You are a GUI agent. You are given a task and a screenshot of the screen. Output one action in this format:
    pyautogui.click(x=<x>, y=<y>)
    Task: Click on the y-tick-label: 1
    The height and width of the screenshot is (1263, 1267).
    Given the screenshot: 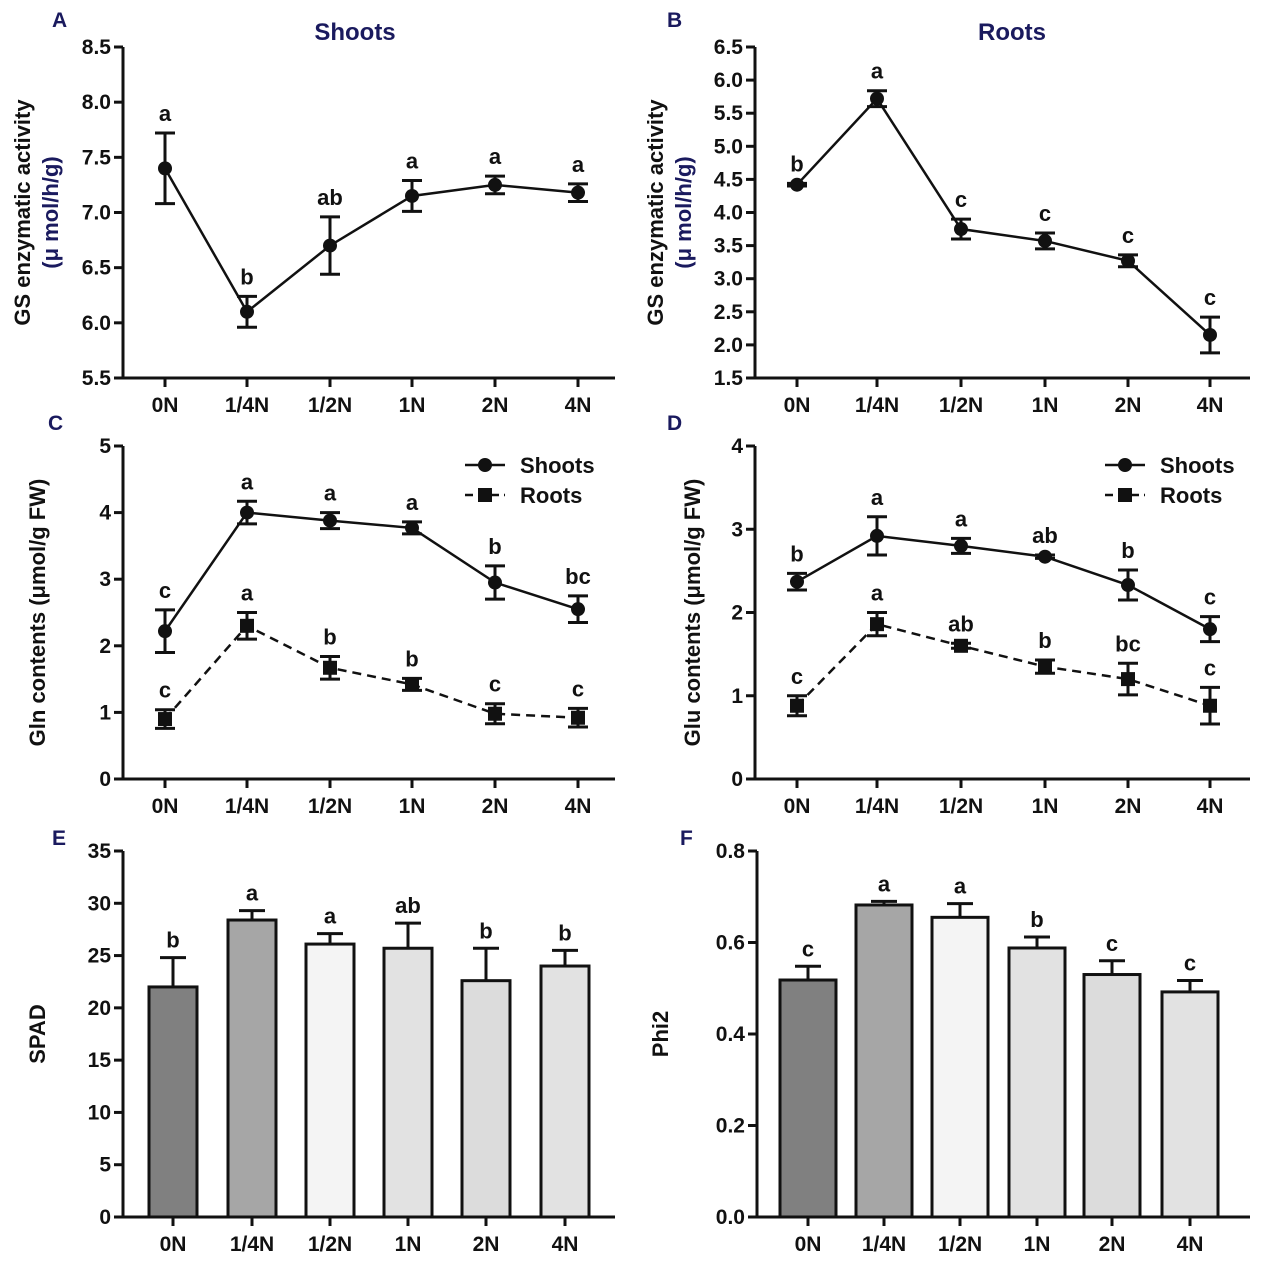 What is the action you would take?
    pyautogui.click(x=737, y=696)
    